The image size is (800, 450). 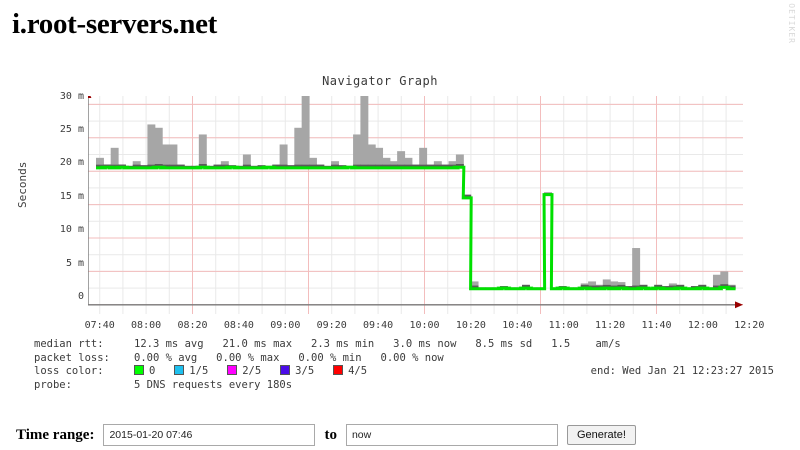 I want to click on loss-color-label: loss color:, so click(x=69, y=371).